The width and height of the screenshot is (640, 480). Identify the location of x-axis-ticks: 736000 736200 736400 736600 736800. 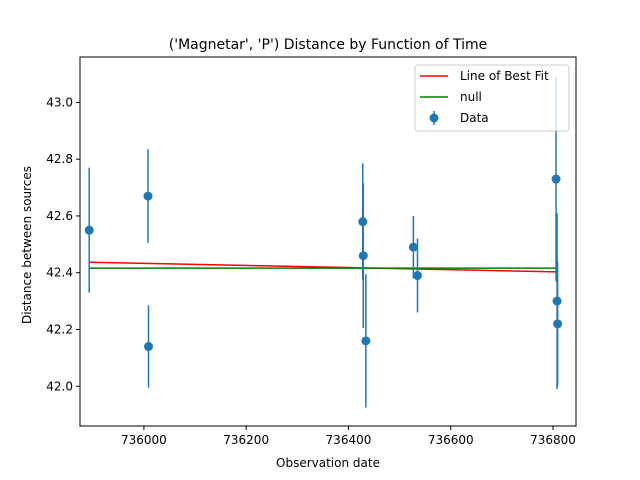
(348, 436).